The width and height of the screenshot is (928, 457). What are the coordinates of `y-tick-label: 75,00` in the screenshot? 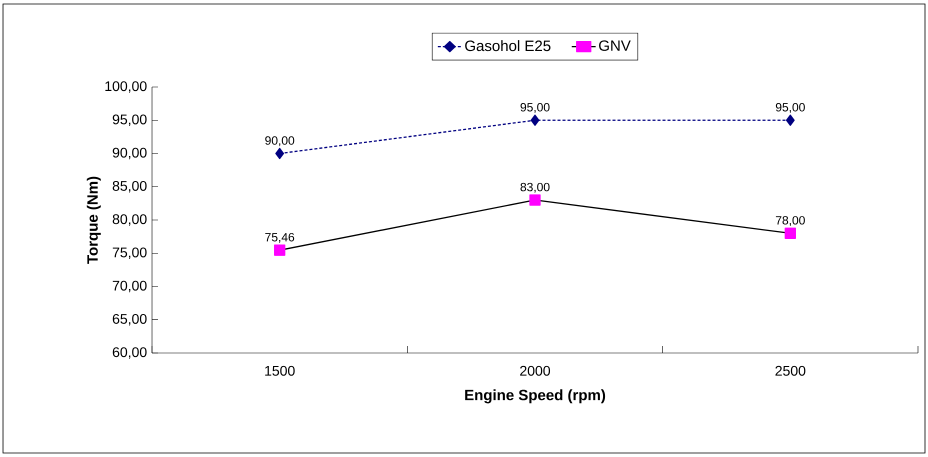 It's located at (129, 253).